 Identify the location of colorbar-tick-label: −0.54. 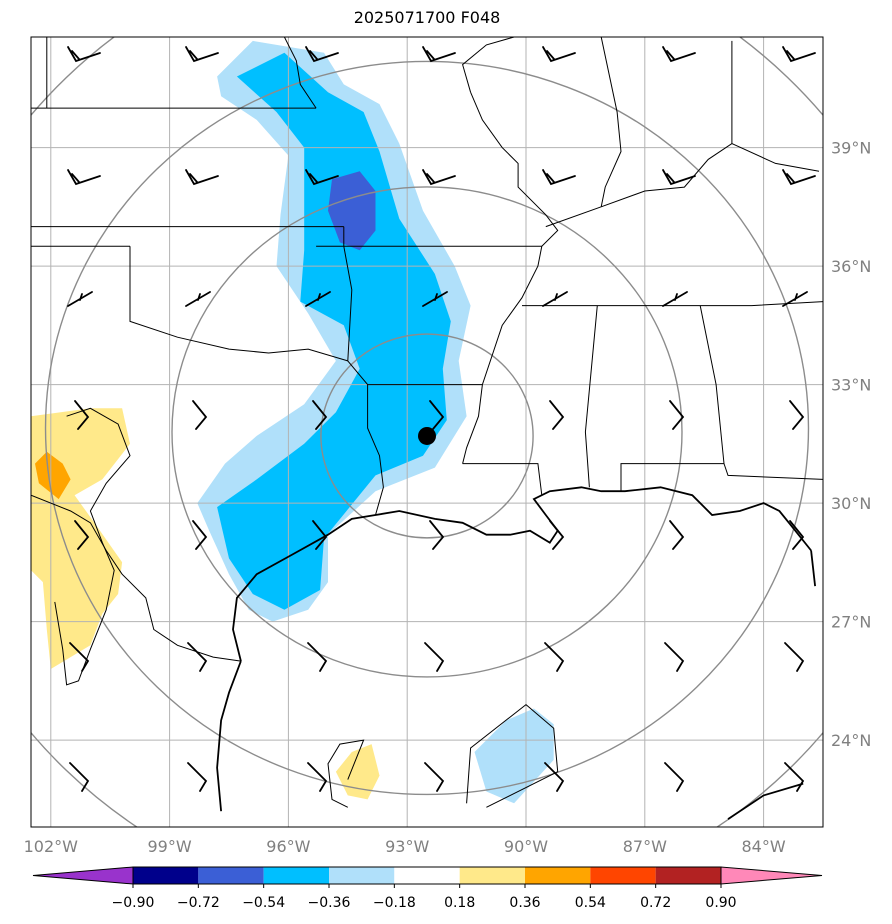
(263, 903).